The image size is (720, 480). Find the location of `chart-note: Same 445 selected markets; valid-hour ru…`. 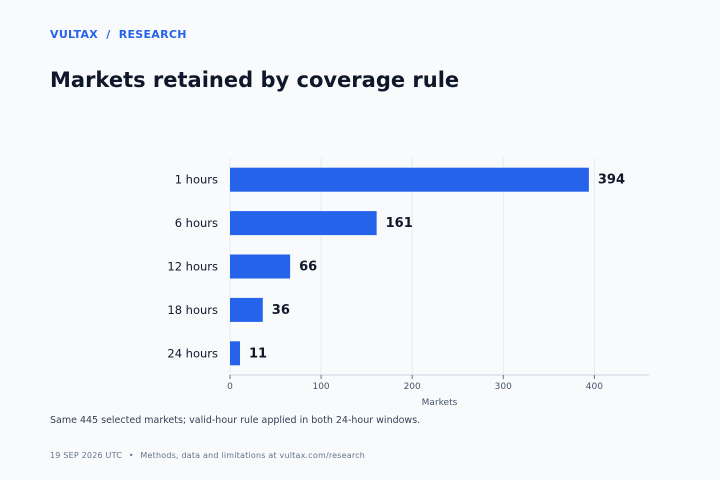

chart-note: Same 445 selected markets; valid-hour ru… is located at coordinates (235, 420).